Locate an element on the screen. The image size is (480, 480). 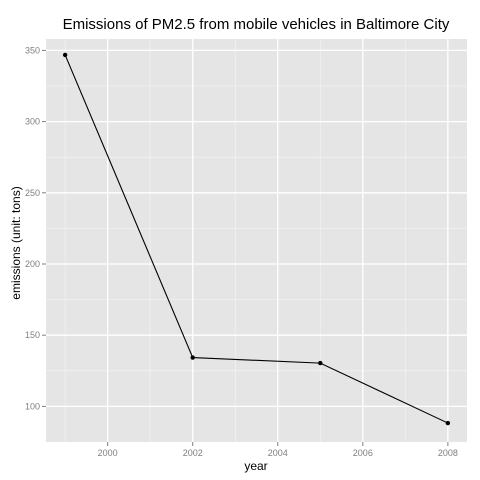
y-tick-label: 250 is located at coordinates (32, 193).